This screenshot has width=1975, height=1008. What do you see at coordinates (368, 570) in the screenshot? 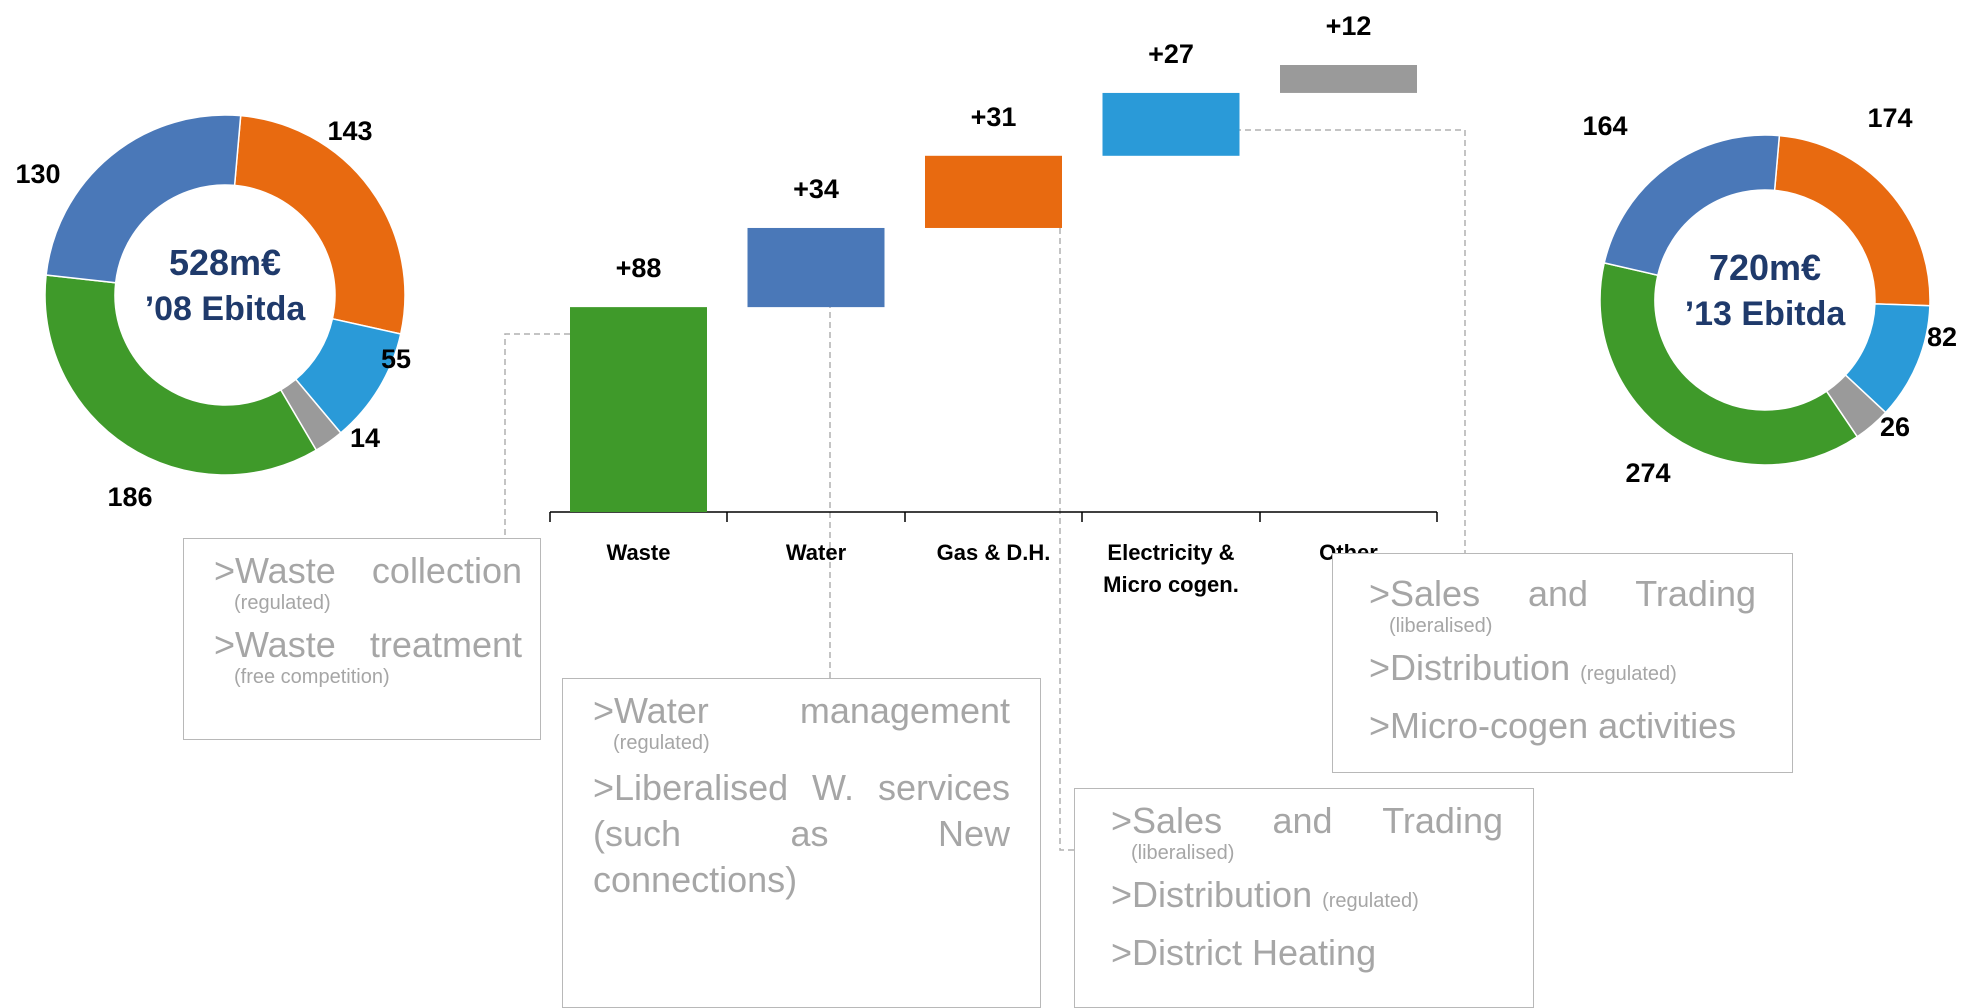
I see `waste-line-1: >Waste collection` at bounding box center [368, 570].